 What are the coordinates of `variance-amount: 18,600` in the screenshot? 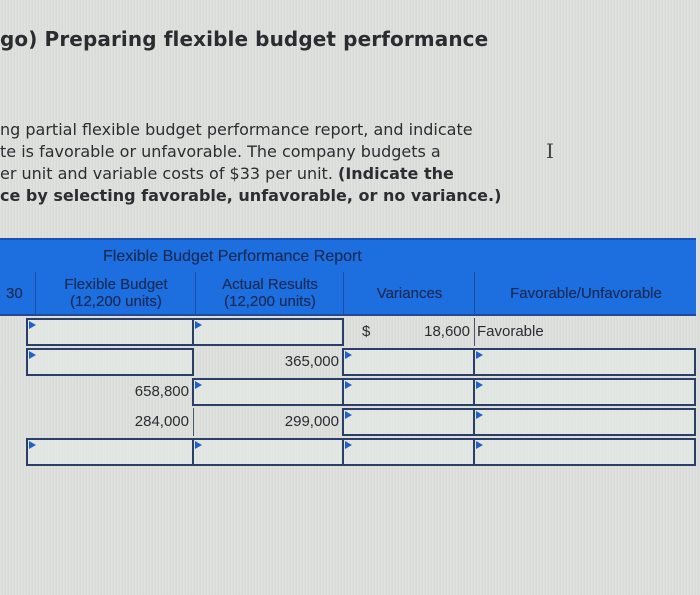 It's located at (447, 331).